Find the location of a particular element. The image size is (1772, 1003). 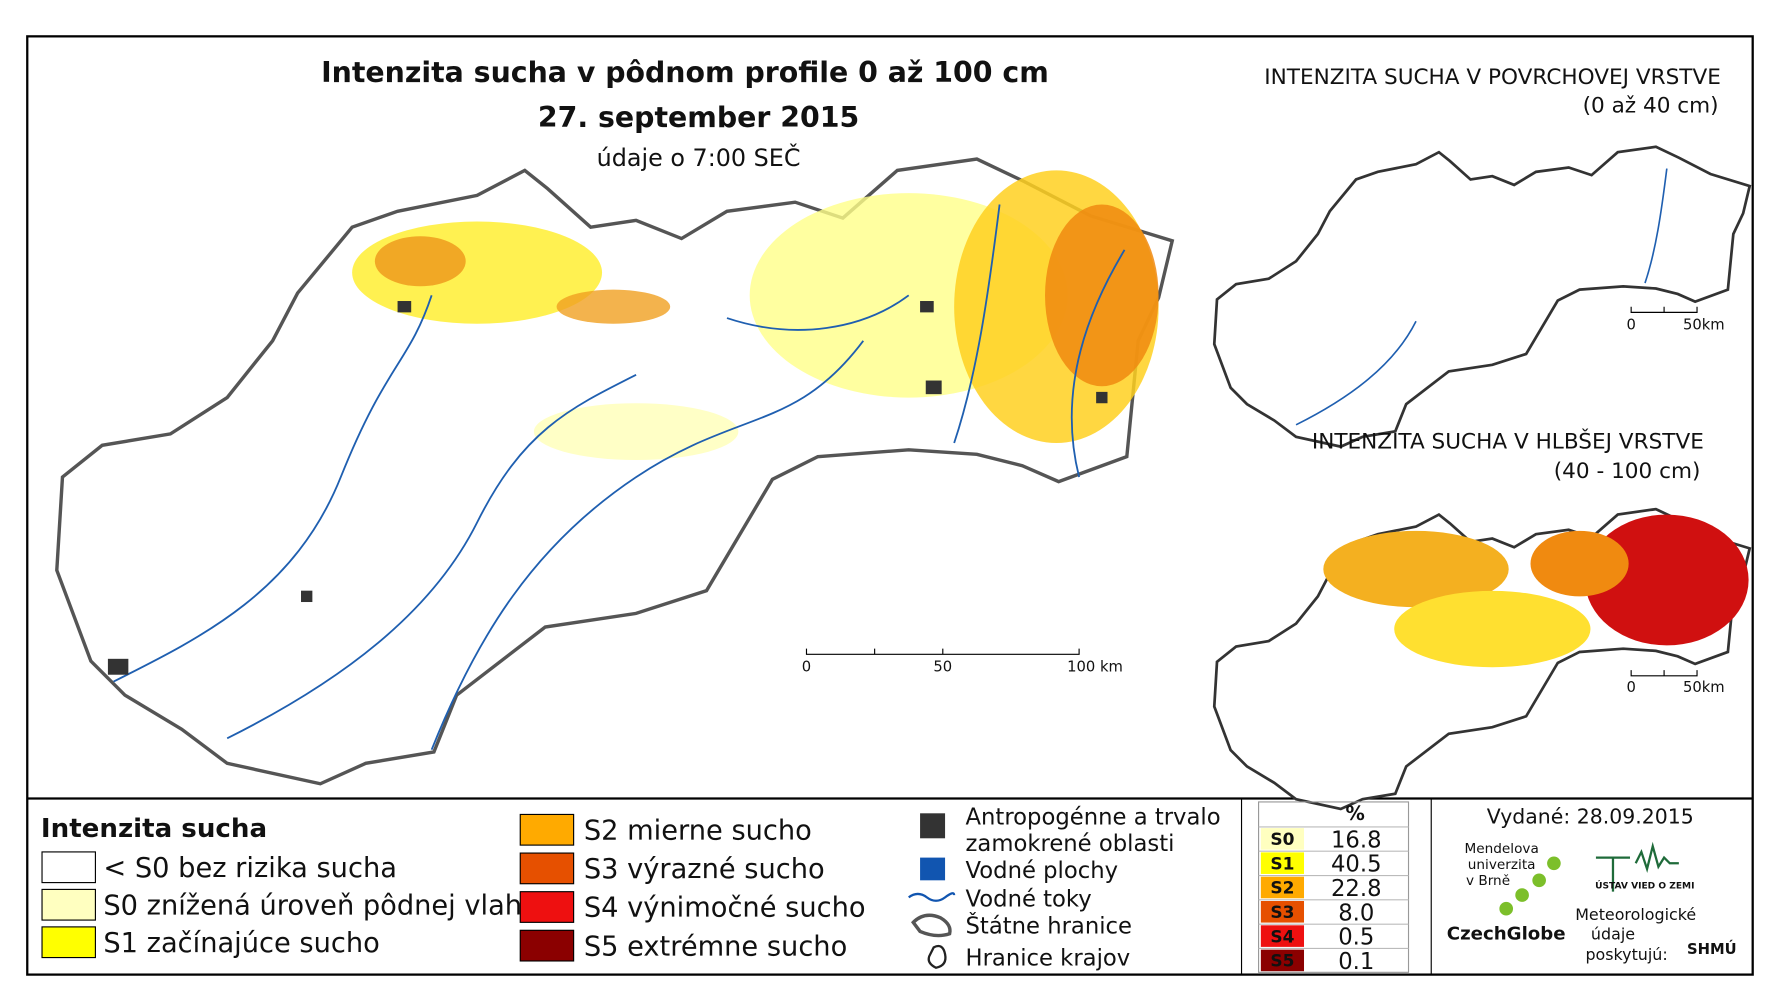

class-label: S3 is located at coordinates (1282, 913).